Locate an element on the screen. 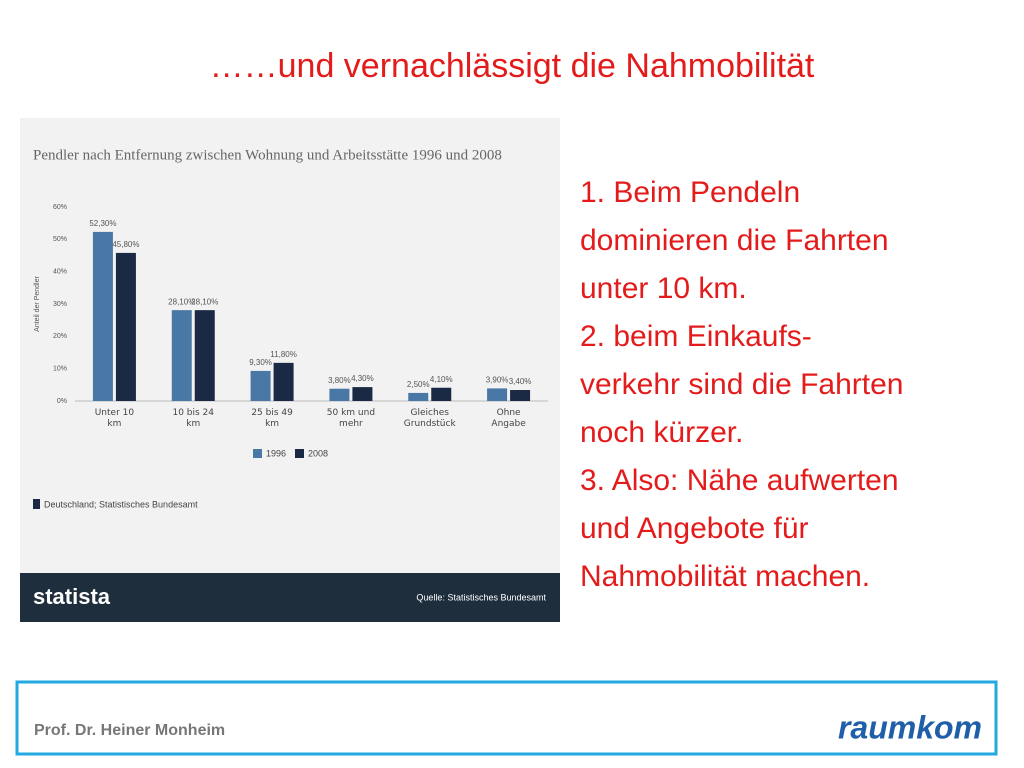 This screenshot has height=768, width=1024. slide-title: ……und vernachlässigt die Nahmobilität is located at coordinates (512, 66).